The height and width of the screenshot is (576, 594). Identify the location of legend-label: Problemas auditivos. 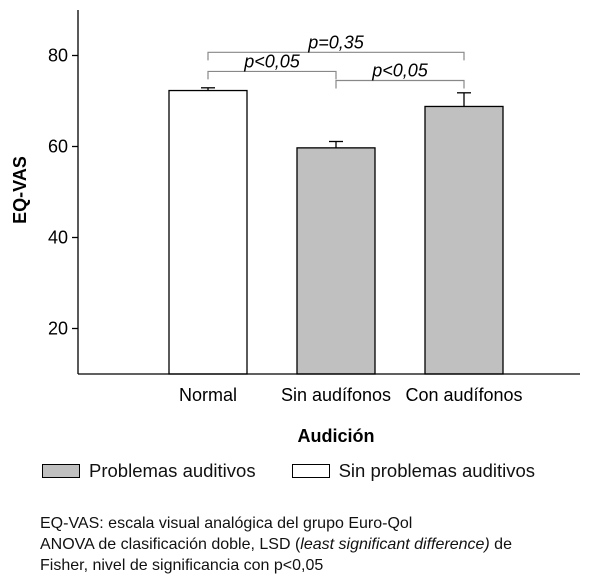
(172, 470).